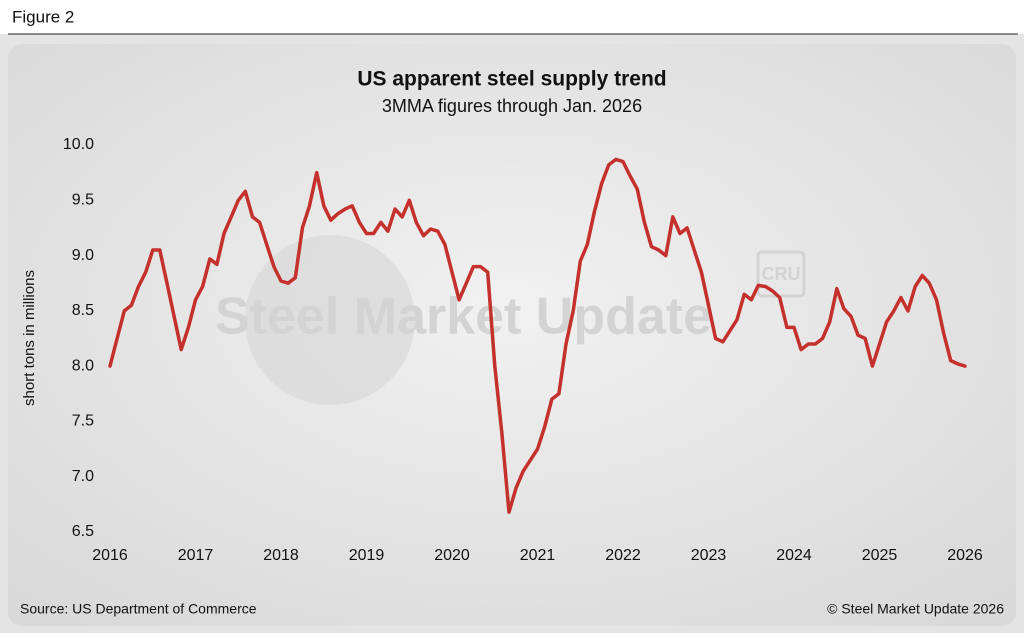  Describe the element at coordinates (281, 555) in the screenshot. I see `x-tick-label: 2018` at that location.